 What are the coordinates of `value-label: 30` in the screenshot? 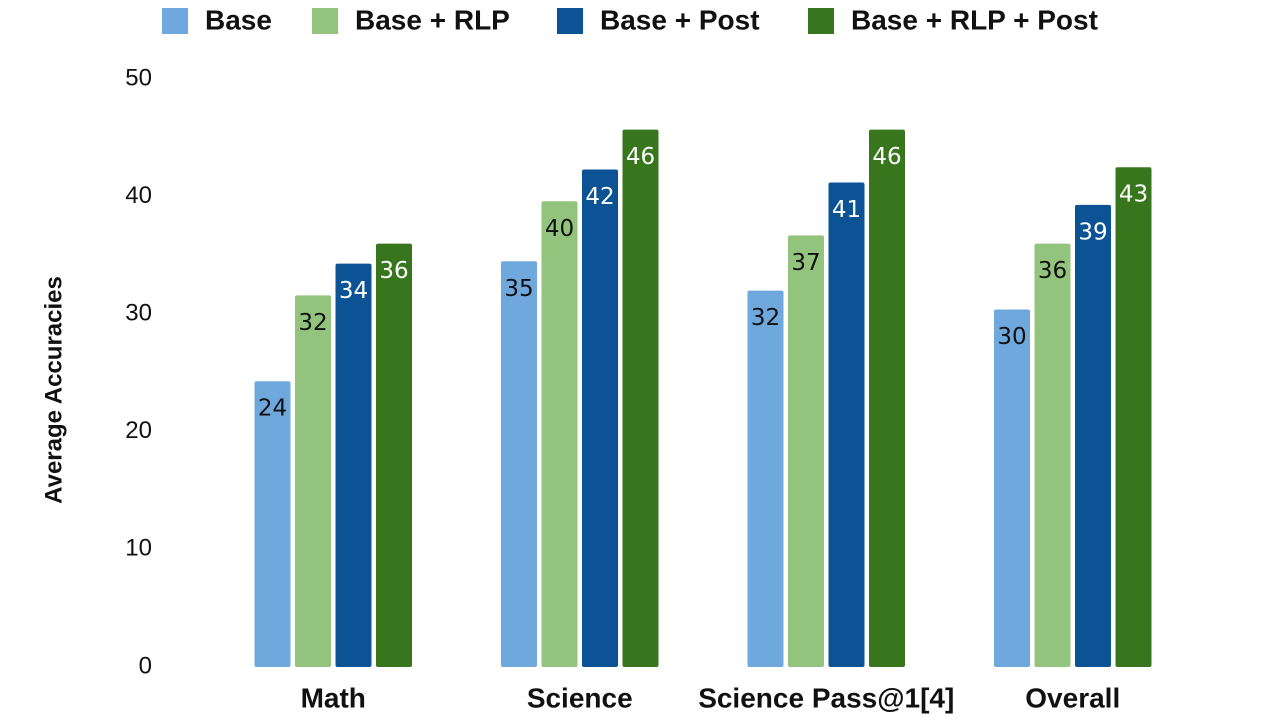 It's located at (1011, 337).